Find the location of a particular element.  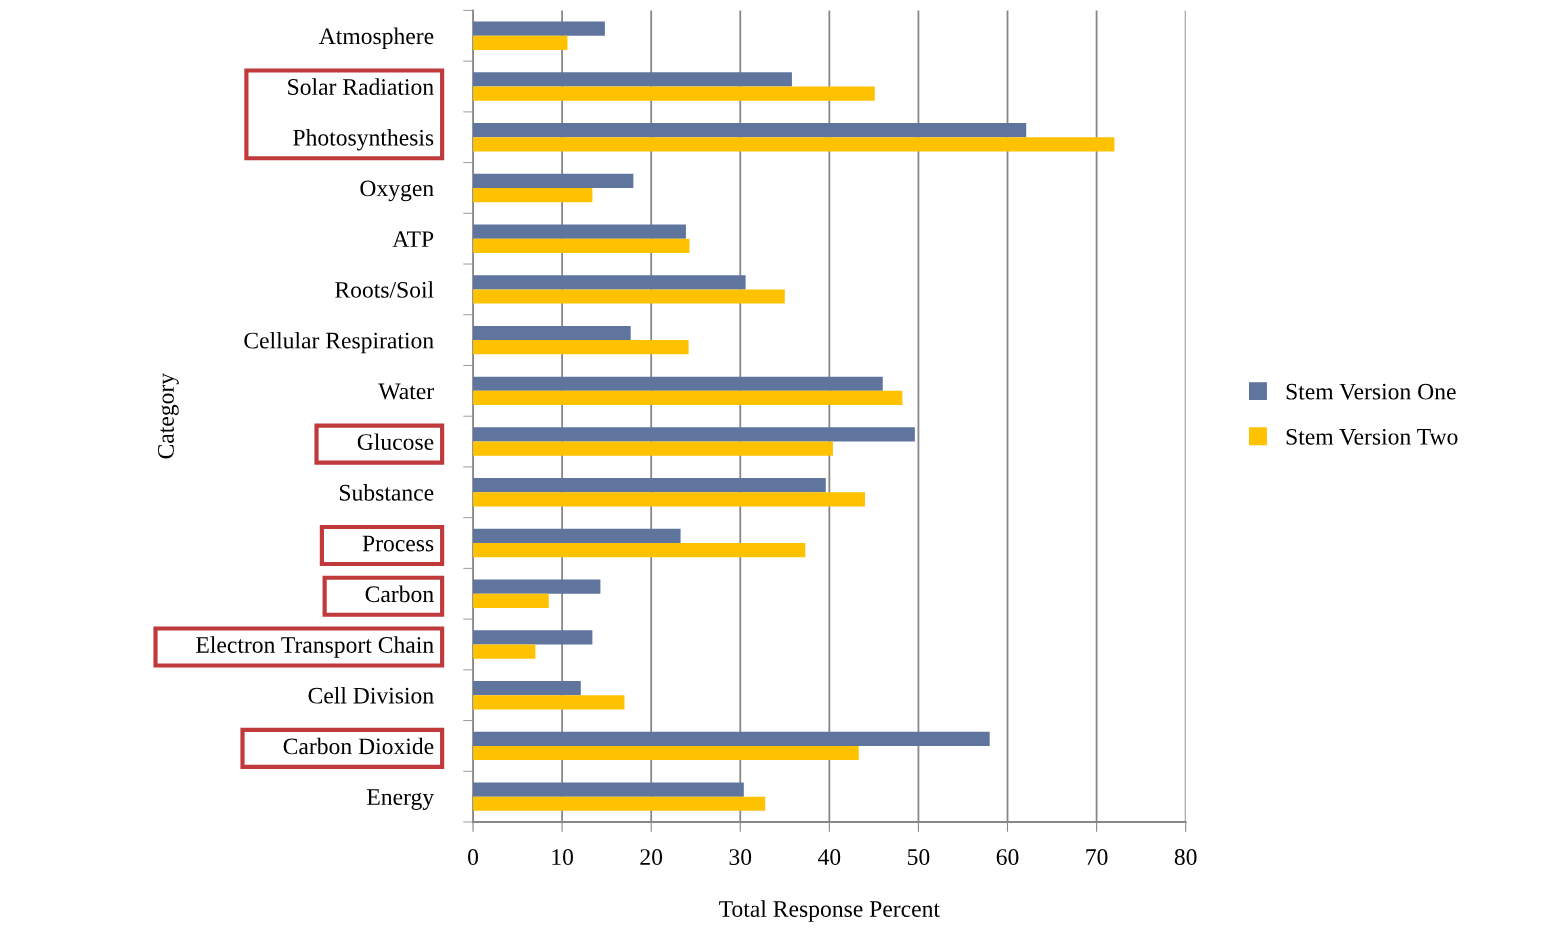

y-tick-label: Water is located at coordinates (406, 391).